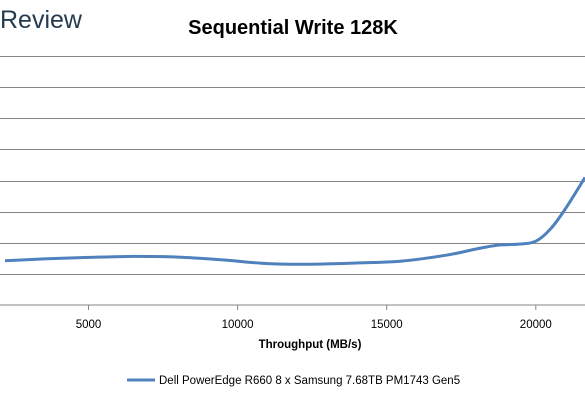 The width and height of the screenshot is (585, 401). I want to click on x-tick-label: 5000, so click(89, 325).